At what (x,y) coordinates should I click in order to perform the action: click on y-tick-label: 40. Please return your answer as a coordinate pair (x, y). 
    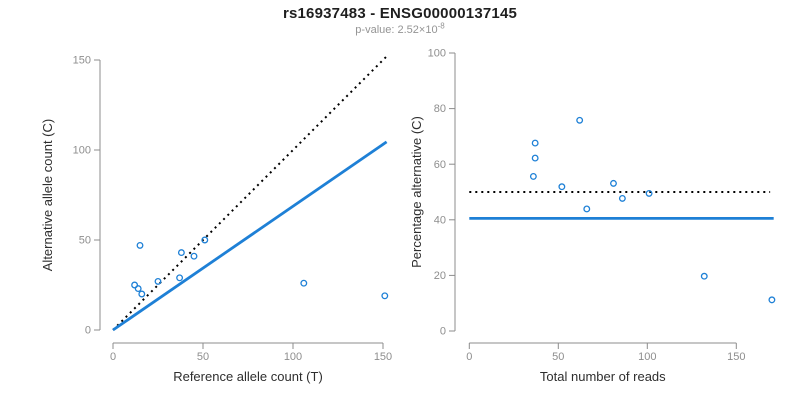
    Looking at the image, I should click on (440, 220).